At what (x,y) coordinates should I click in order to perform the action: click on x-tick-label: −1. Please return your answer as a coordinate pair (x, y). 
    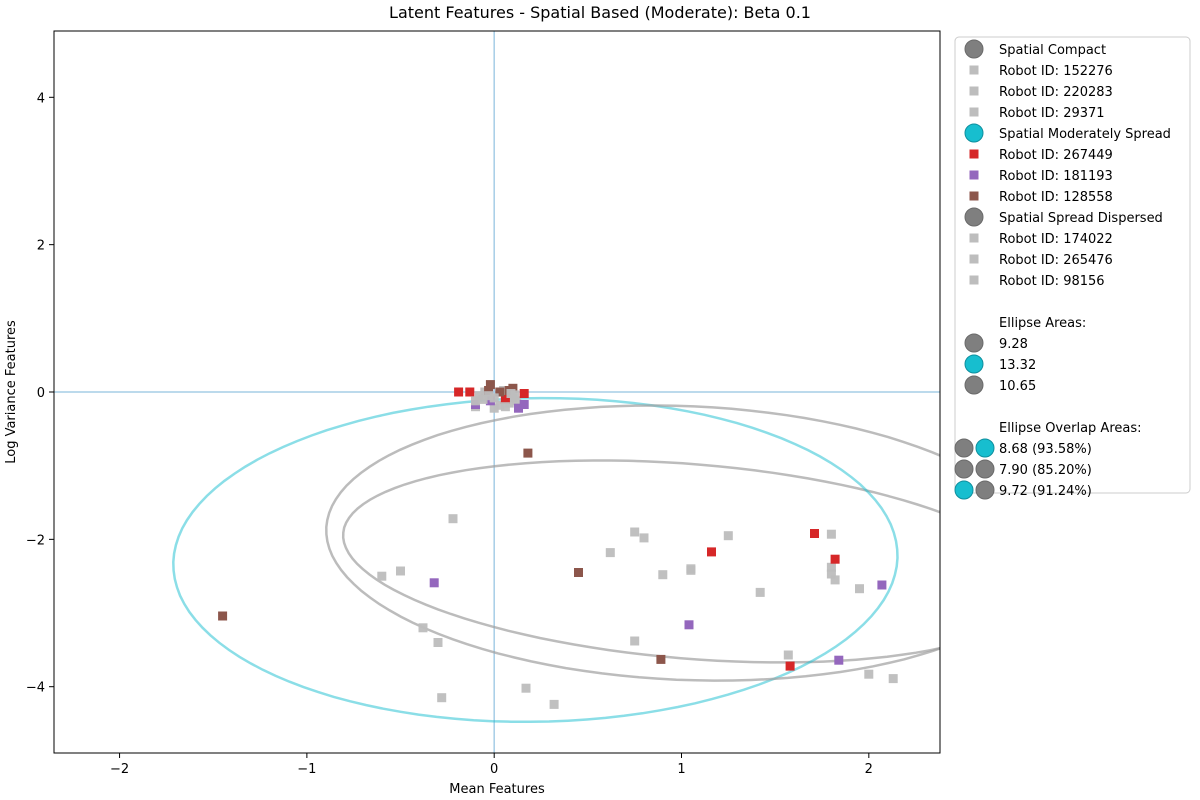
    Looking at the image, I should click on (306, 769).